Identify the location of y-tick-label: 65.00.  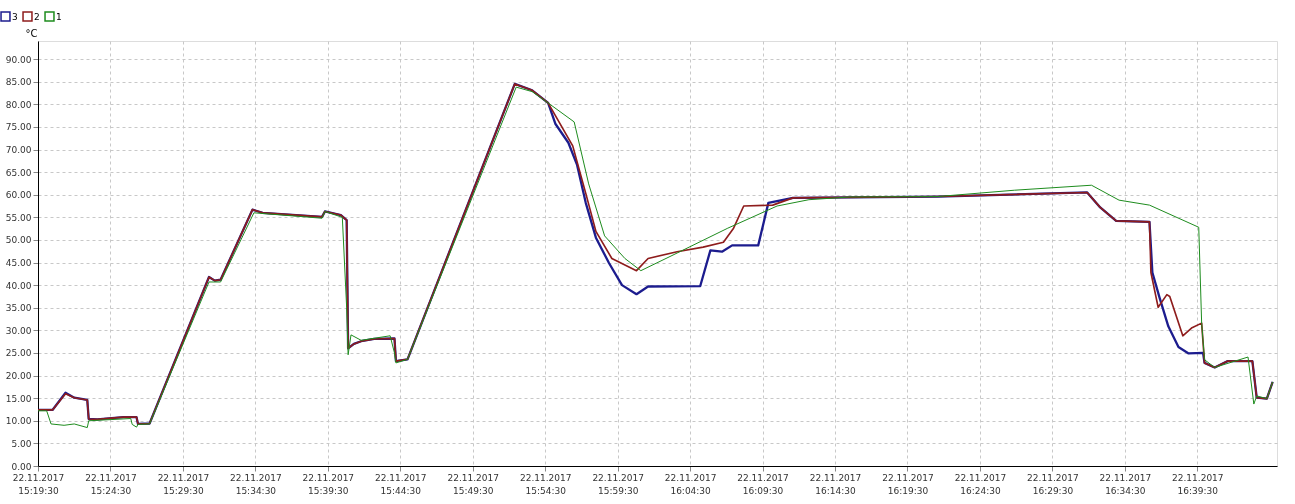
(18, 172).